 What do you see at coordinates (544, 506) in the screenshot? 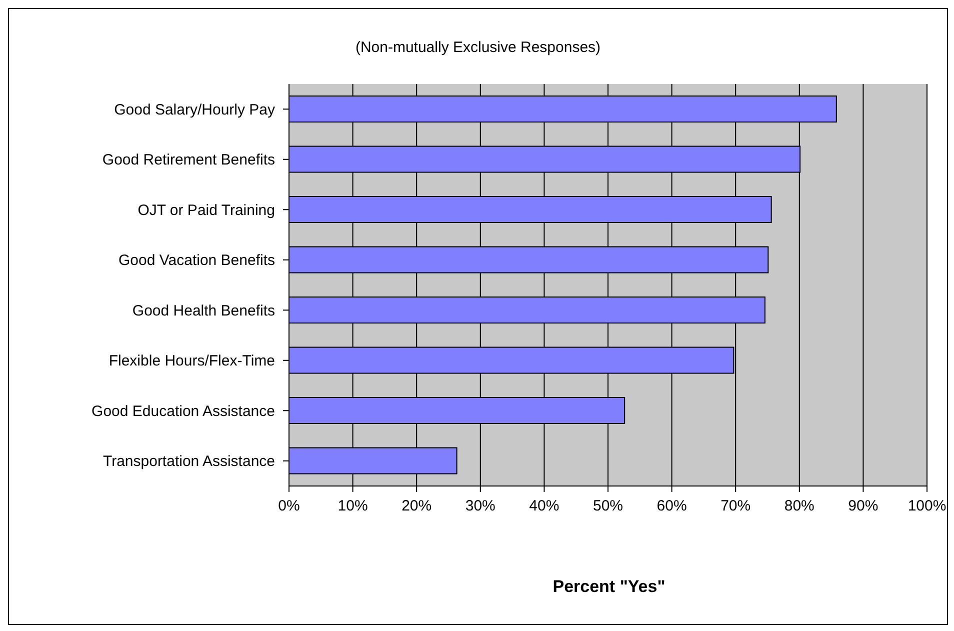
I see `x-tick-label: 40%` at bounding box center [544, 506].